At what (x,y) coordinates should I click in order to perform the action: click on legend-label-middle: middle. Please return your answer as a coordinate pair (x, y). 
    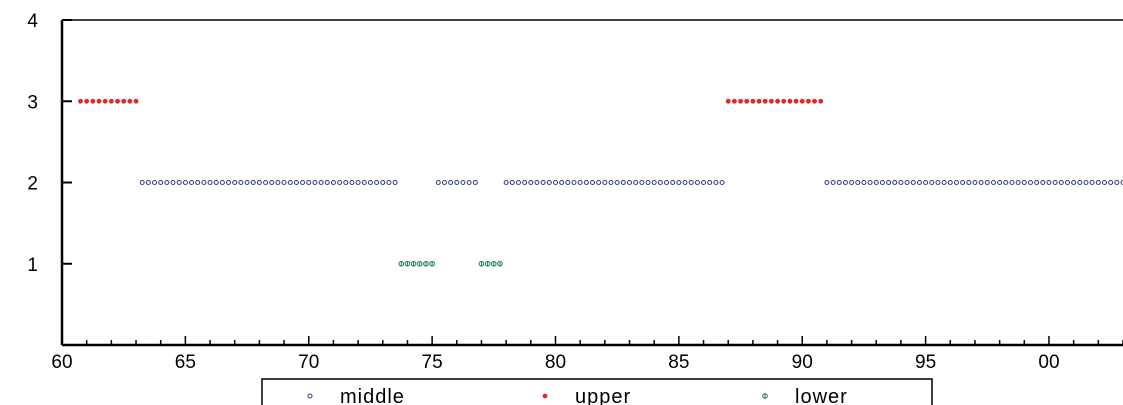
    Looking at the image, I should click on (372, 395).